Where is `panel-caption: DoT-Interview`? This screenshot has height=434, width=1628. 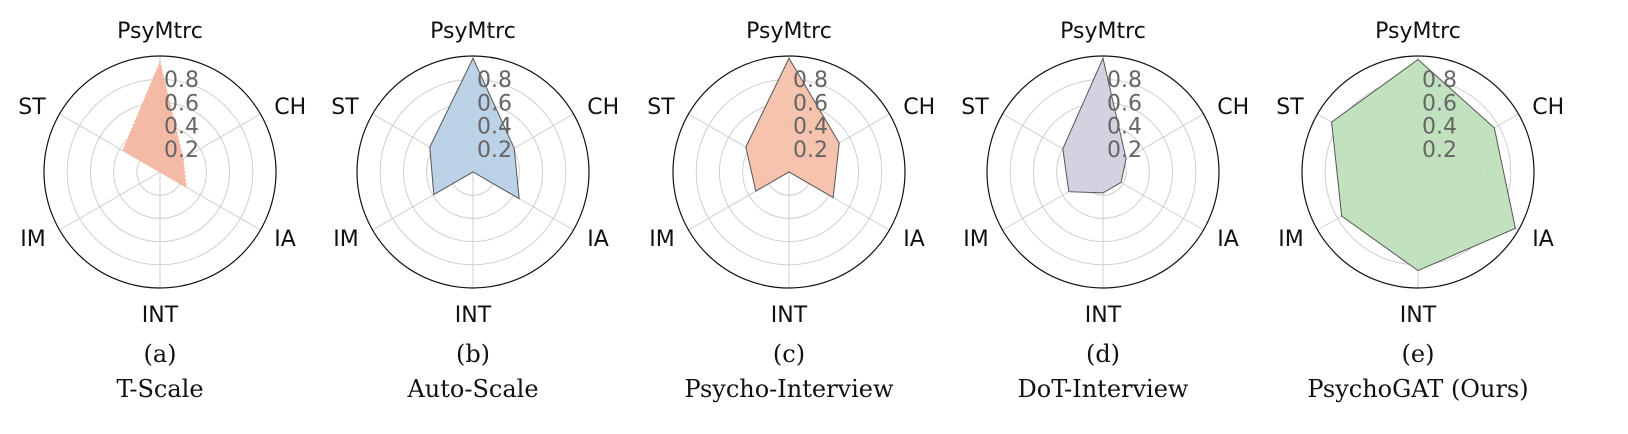 panel-caption: DoT-Interview is located at coordinates (1103, 389).